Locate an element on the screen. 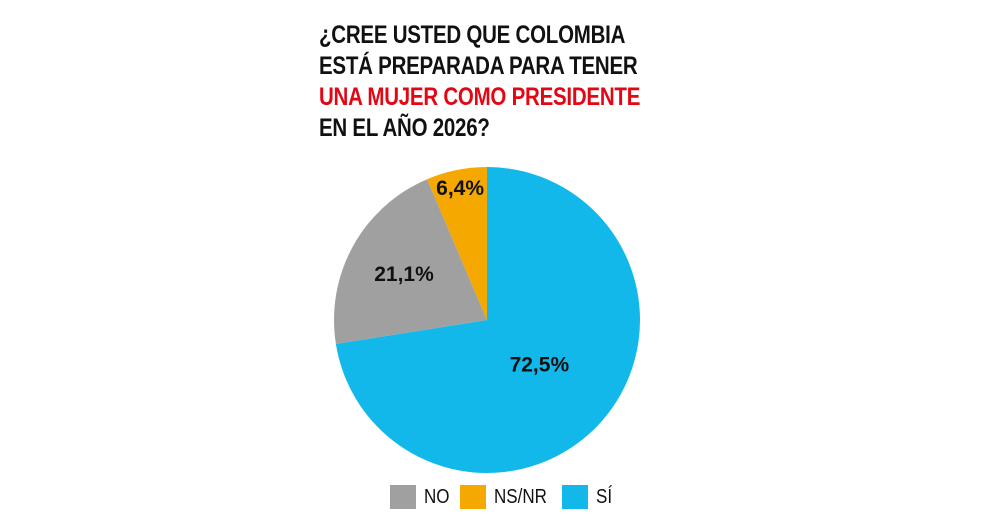  legend: NO NS/NR SÍ is located at coordinates (506, 497).